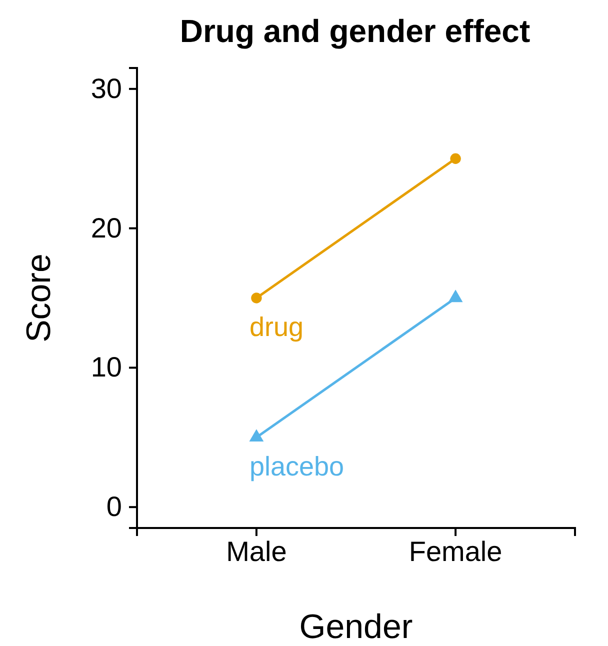  What do you see at coordinates (39, 298) in the screenshot?
I see `y-axis-title: Score` at bounding box center [39, 298].